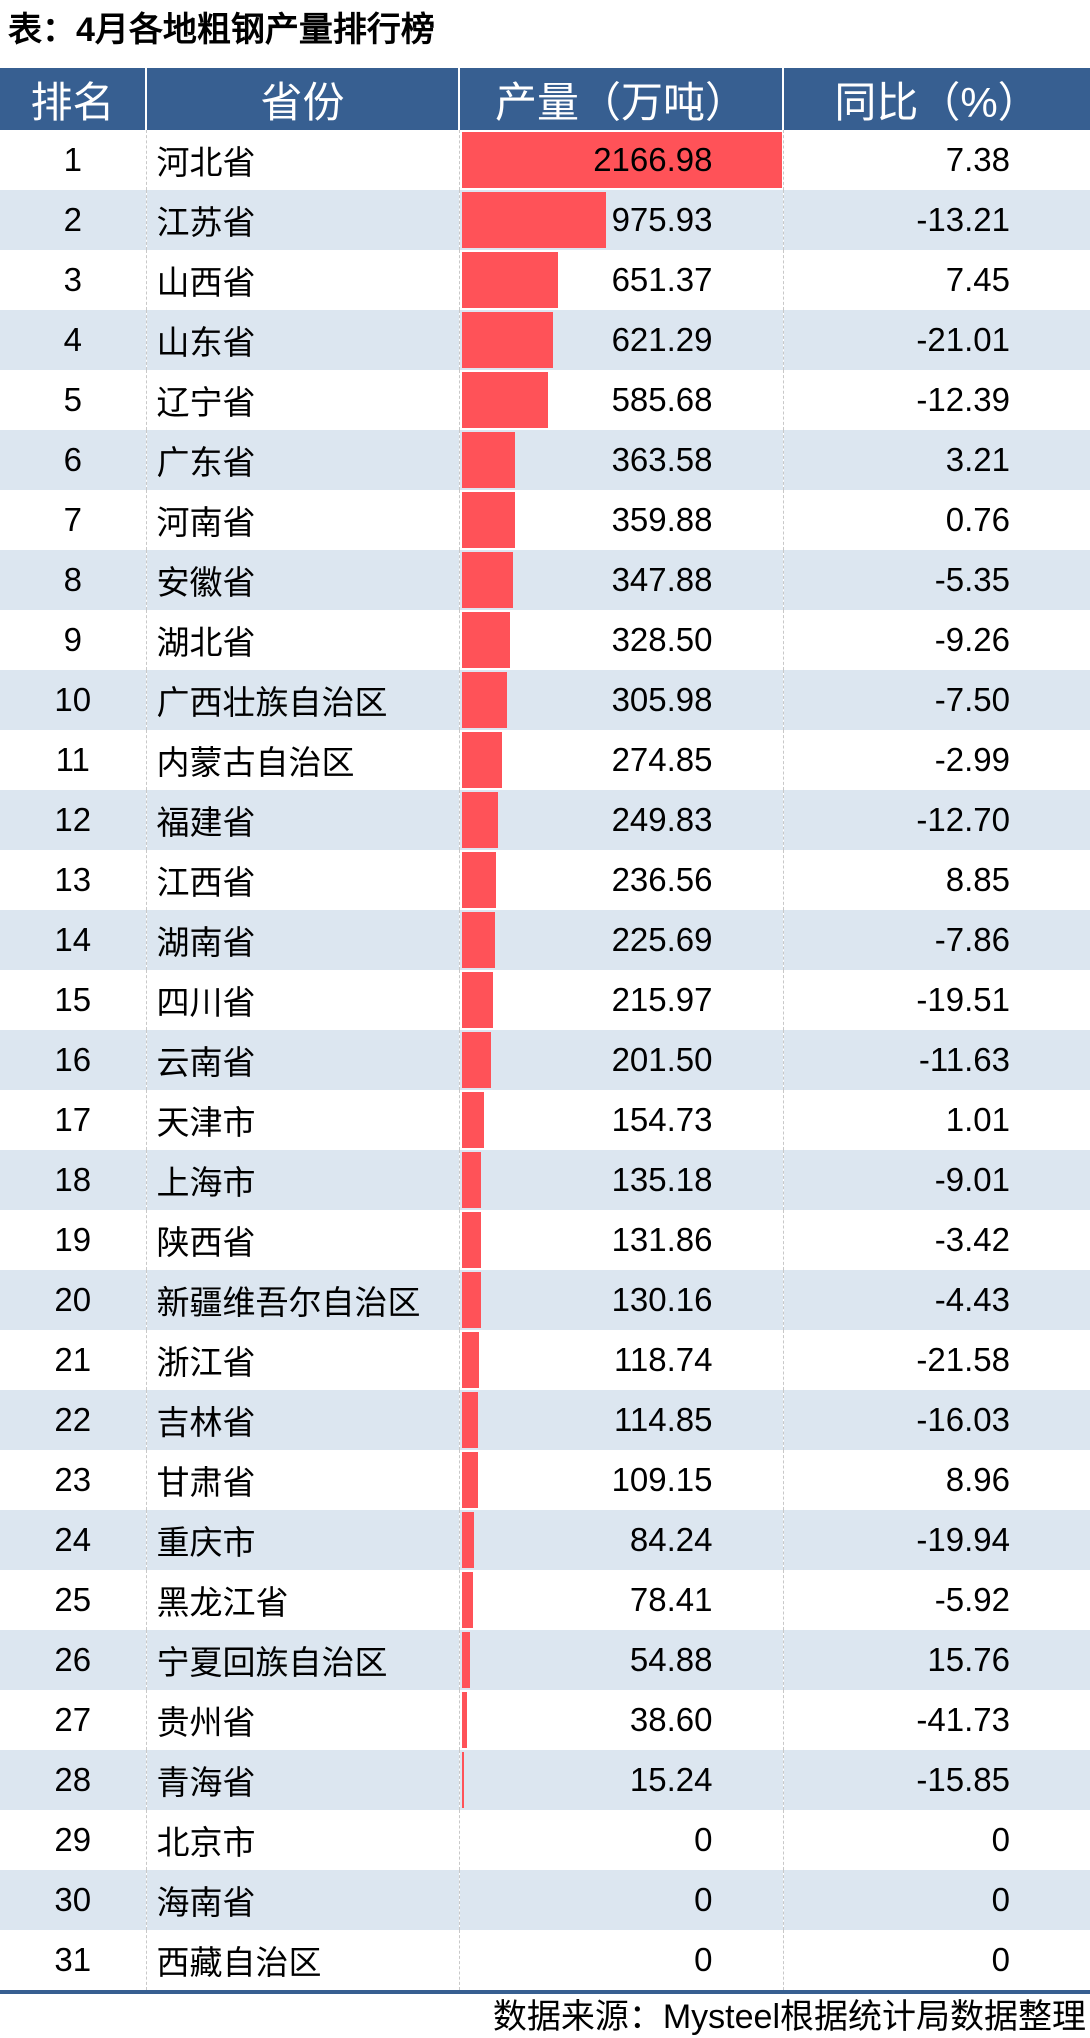  What do you see at coordinates (73, 1839) in the screenshot?
I see `rank-cell: 29` at bounding box center [73, 1839].